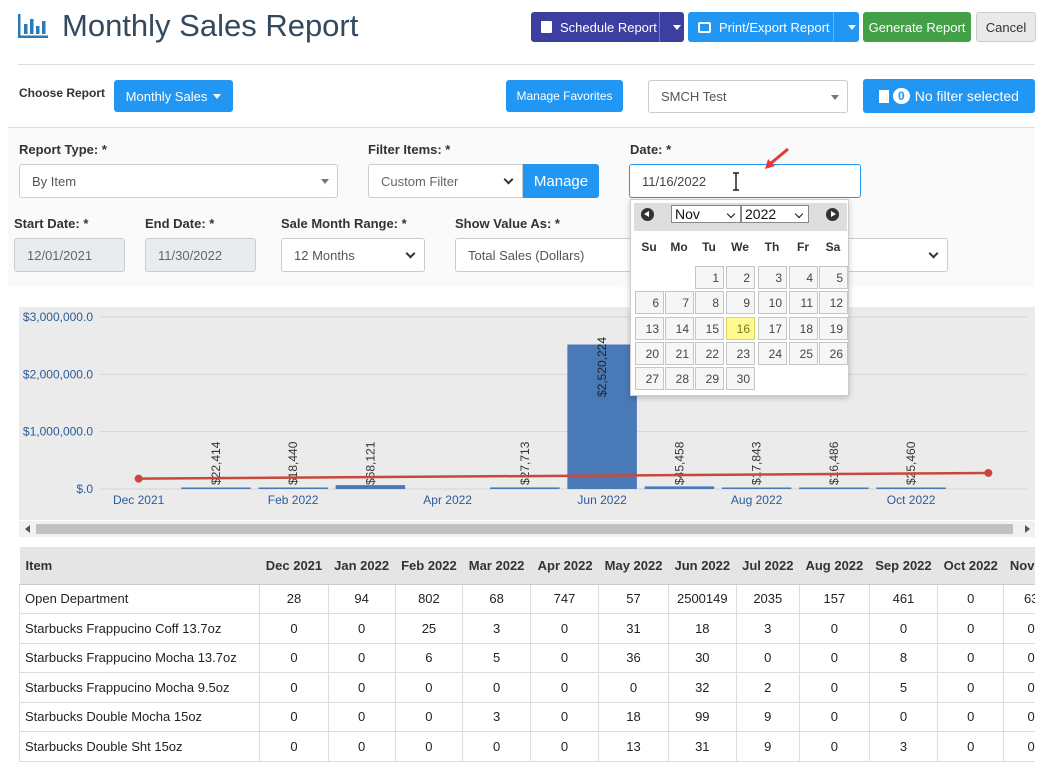 The width and height of the screenshot is (1047, 767). Describe the element at coordinates (949, 96) in the screenshot. I see `filter-status-button: 0 No filter selected` at that location.